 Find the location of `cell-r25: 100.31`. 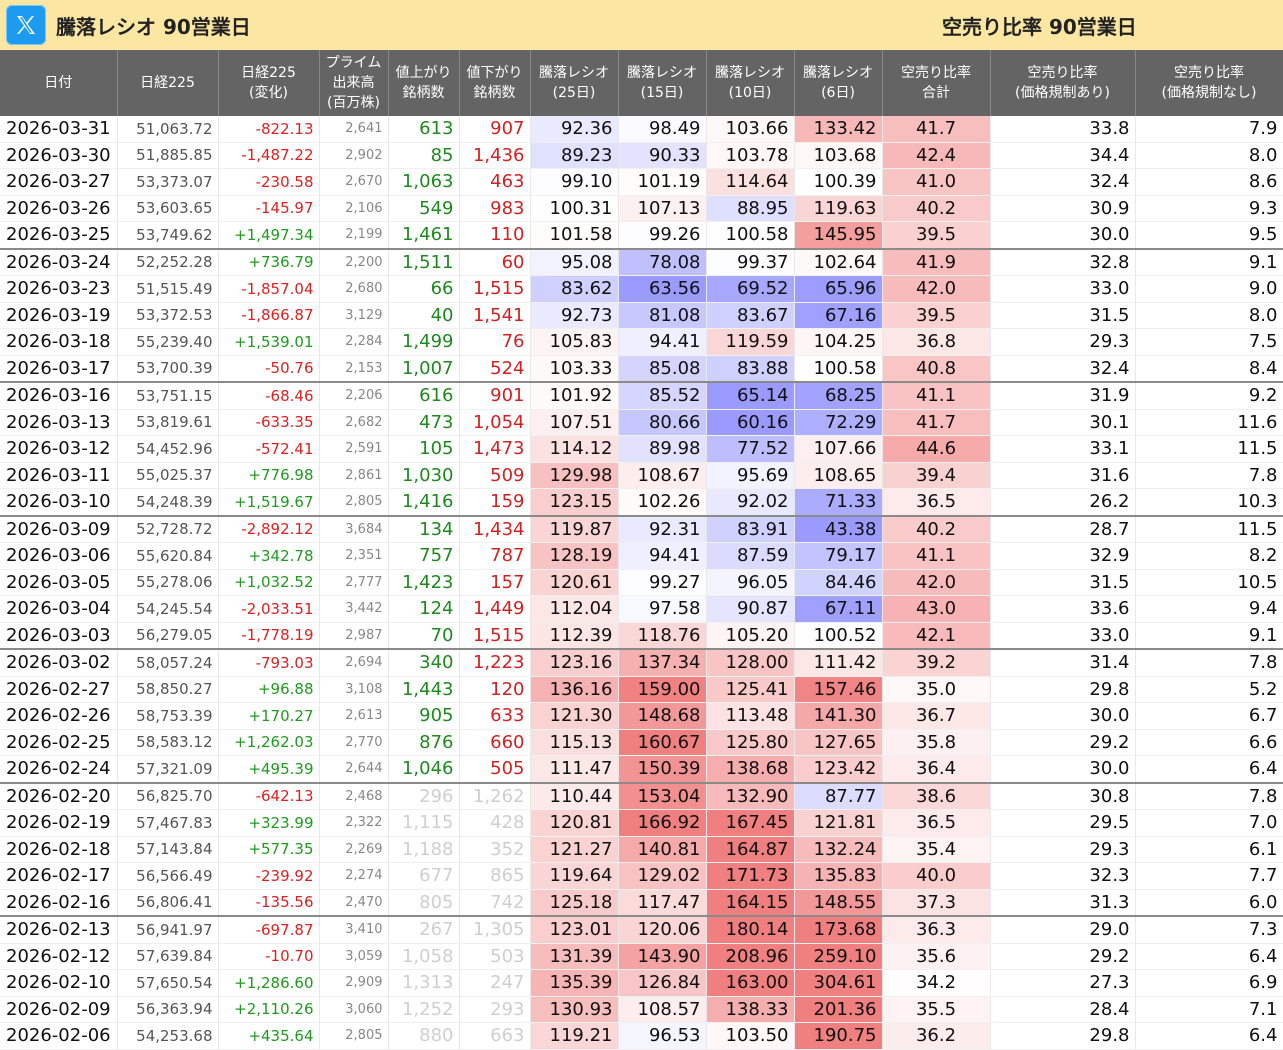

cell-r25: 100.31 is located at coordinates (574, 208).